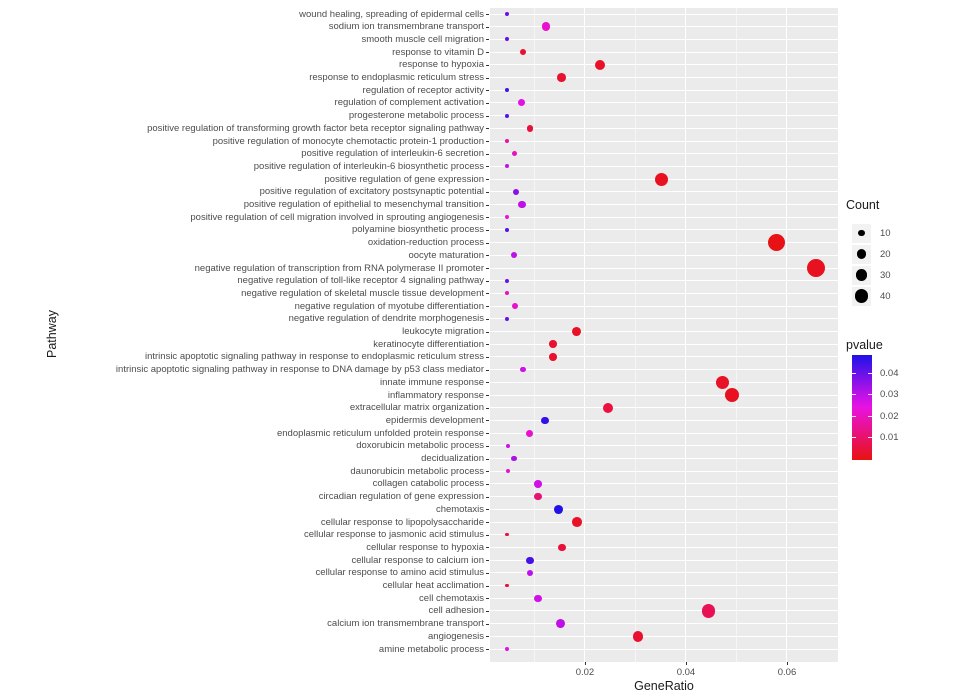 The height and width of the screenshot is (700, 968). Describe the element at coordinates (736, 335) in the screenshot. I see `gridline-vertical-minor` at that location.